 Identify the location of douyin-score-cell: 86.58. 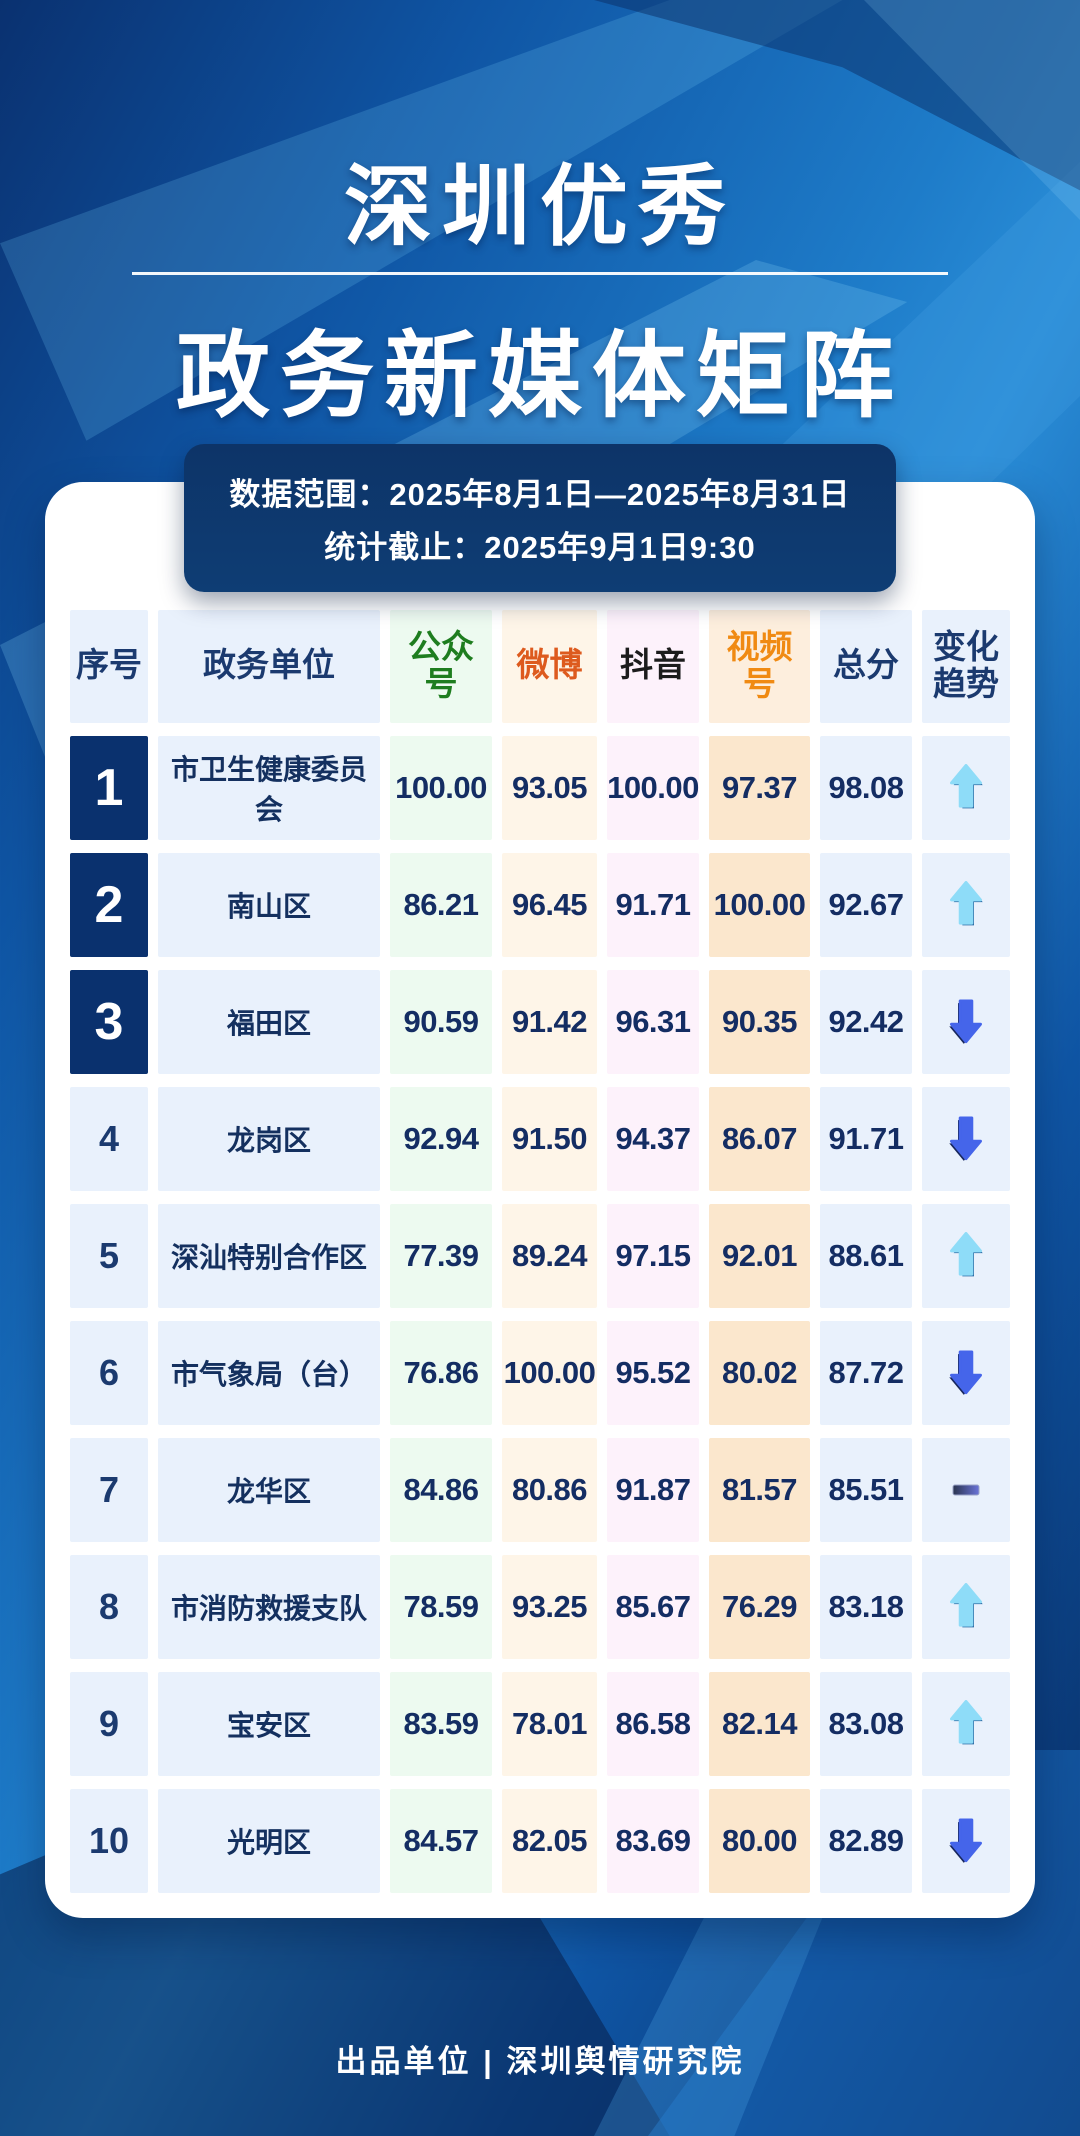
(653, 1724).